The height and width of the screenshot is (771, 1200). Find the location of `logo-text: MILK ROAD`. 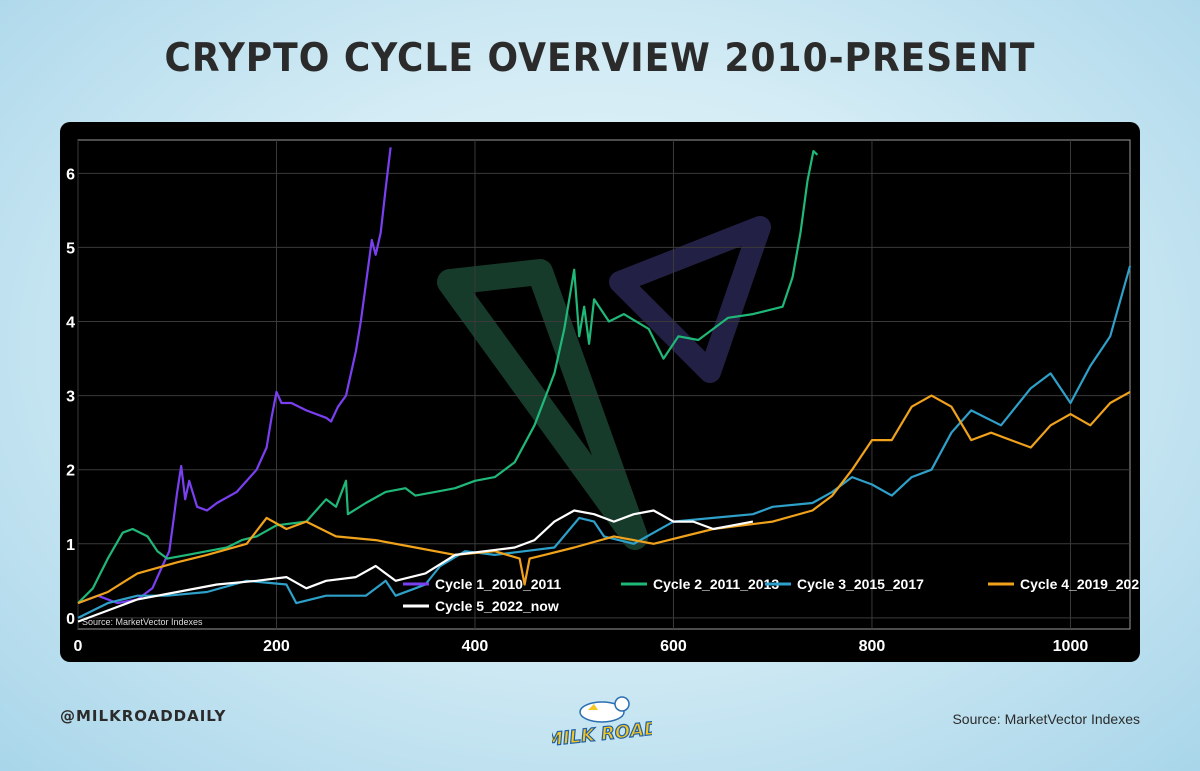

logo-text: MILK ROAD is located at coordinates (602, 734).